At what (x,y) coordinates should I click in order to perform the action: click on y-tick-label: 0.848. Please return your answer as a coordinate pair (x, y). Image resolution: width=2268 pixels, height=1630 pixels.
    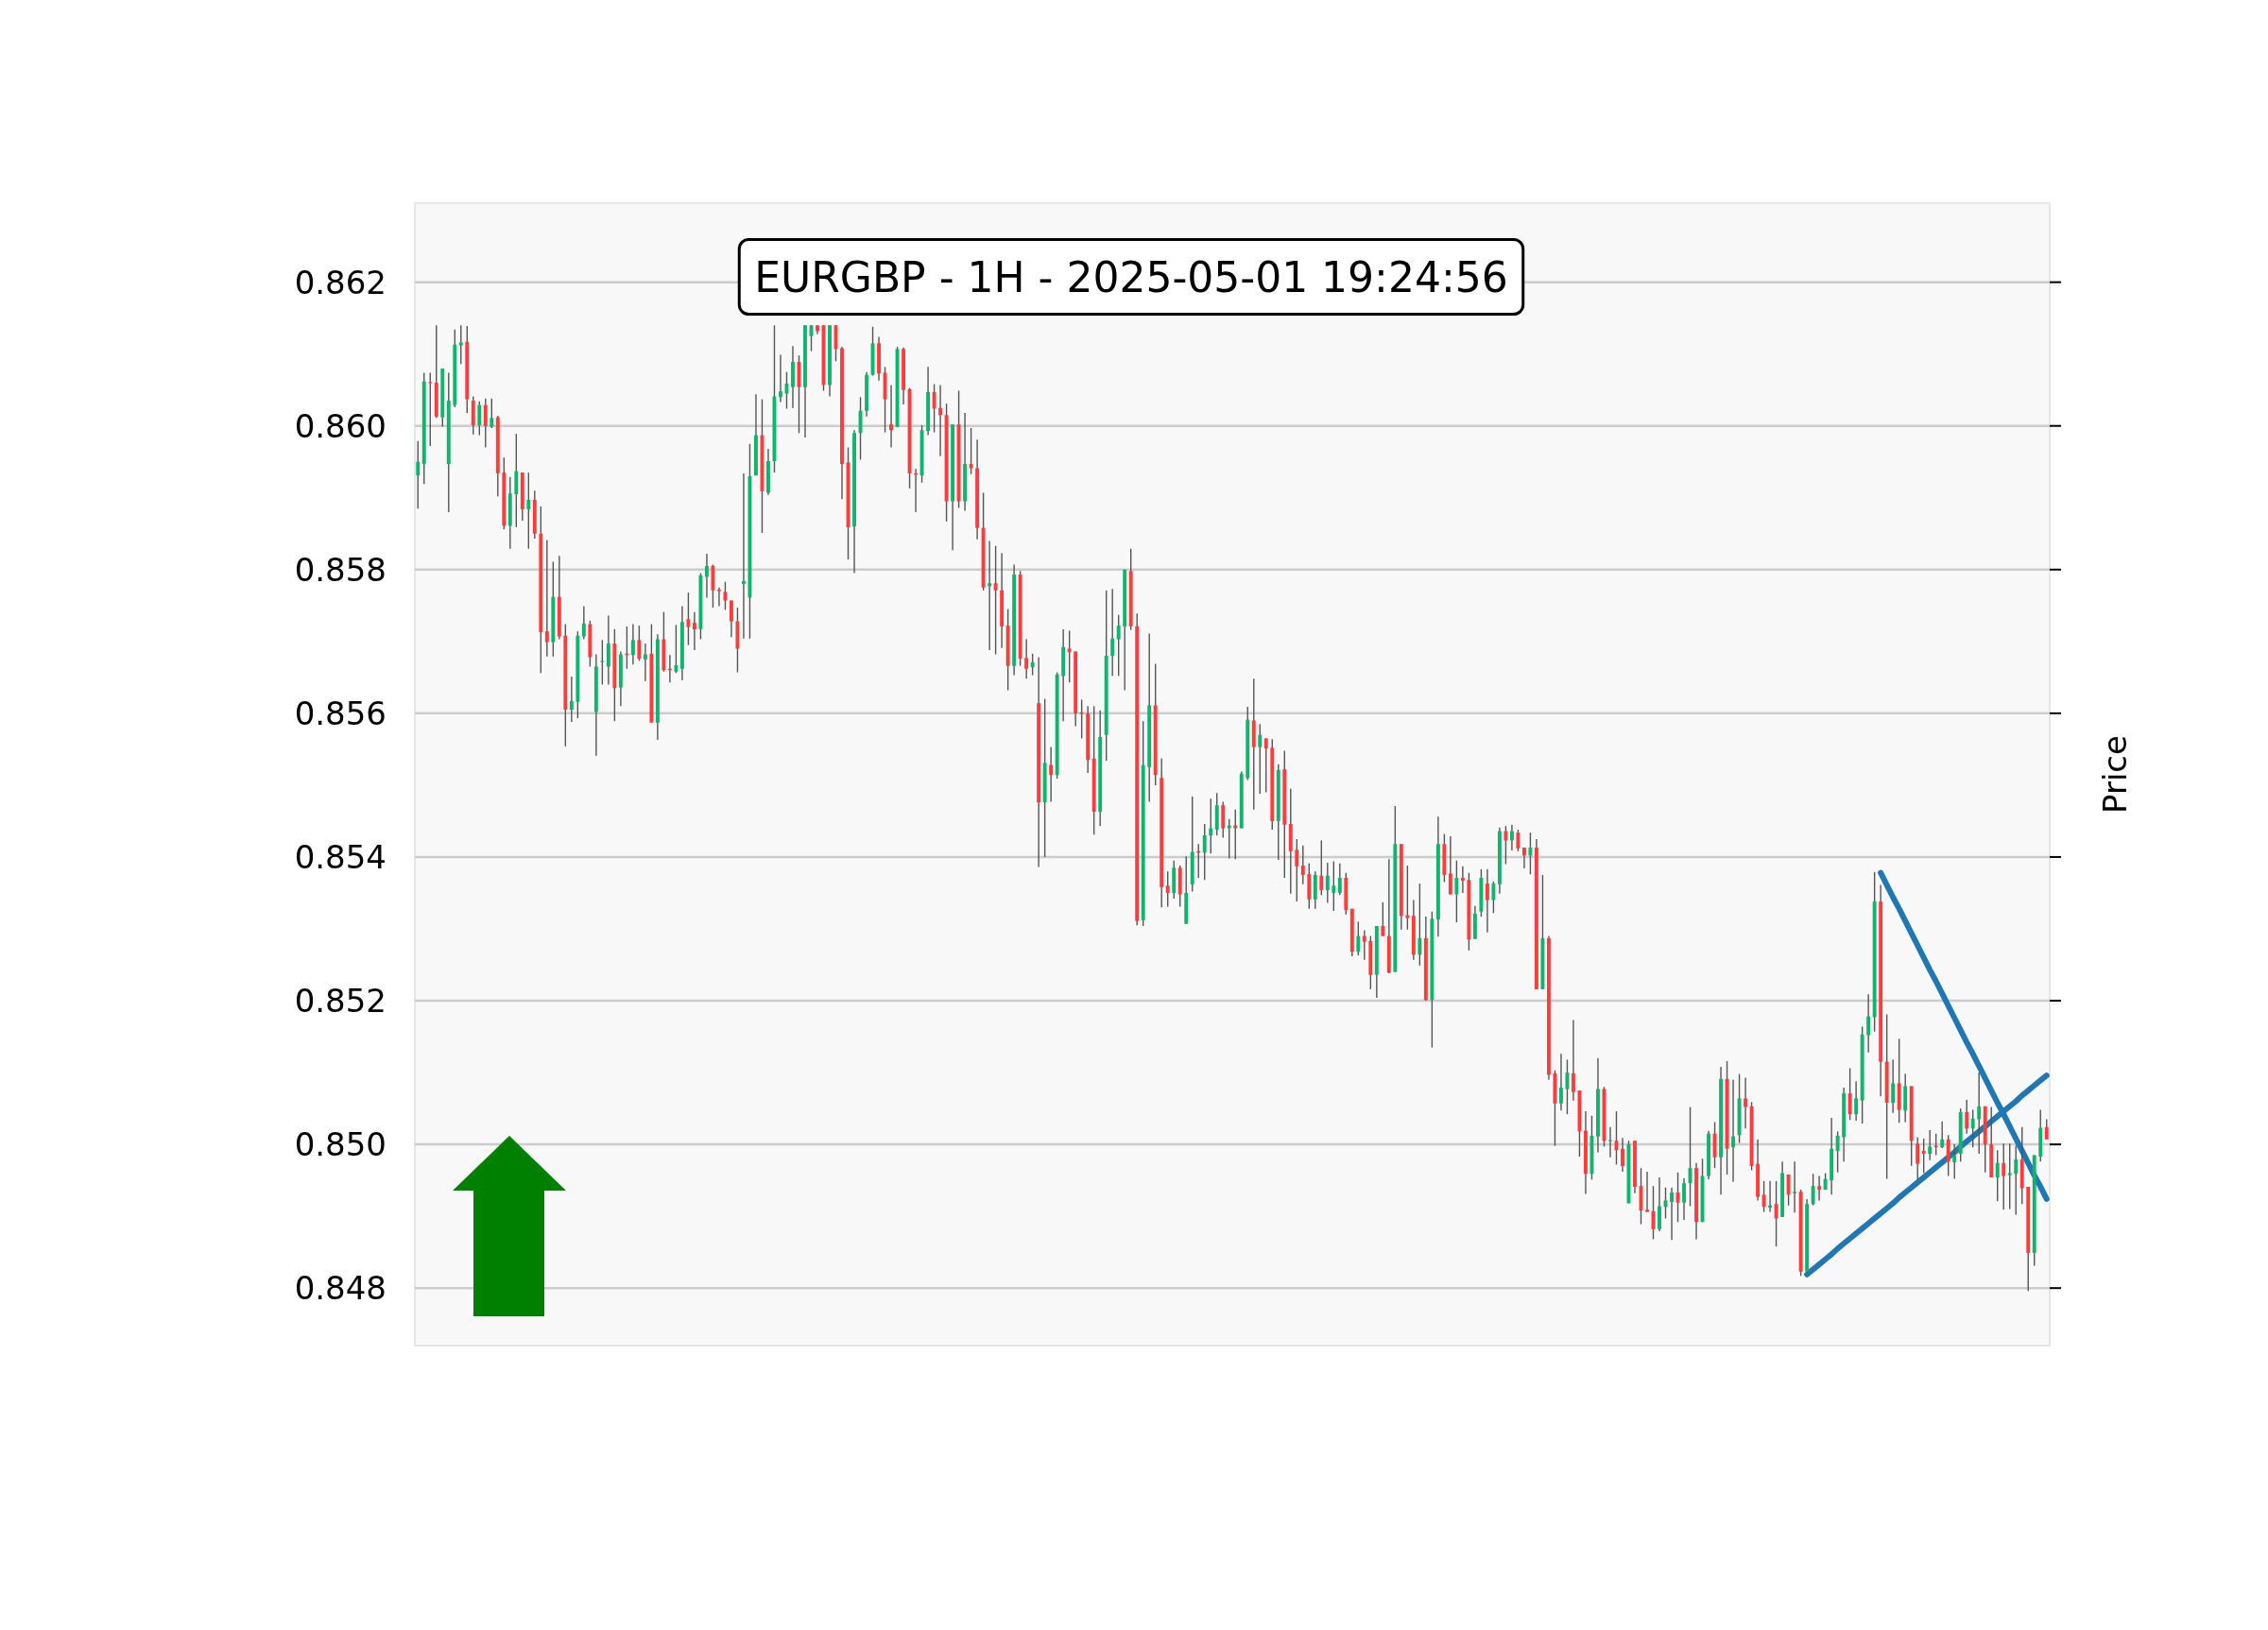
    Looking at the image, I should click on (340, 1289).